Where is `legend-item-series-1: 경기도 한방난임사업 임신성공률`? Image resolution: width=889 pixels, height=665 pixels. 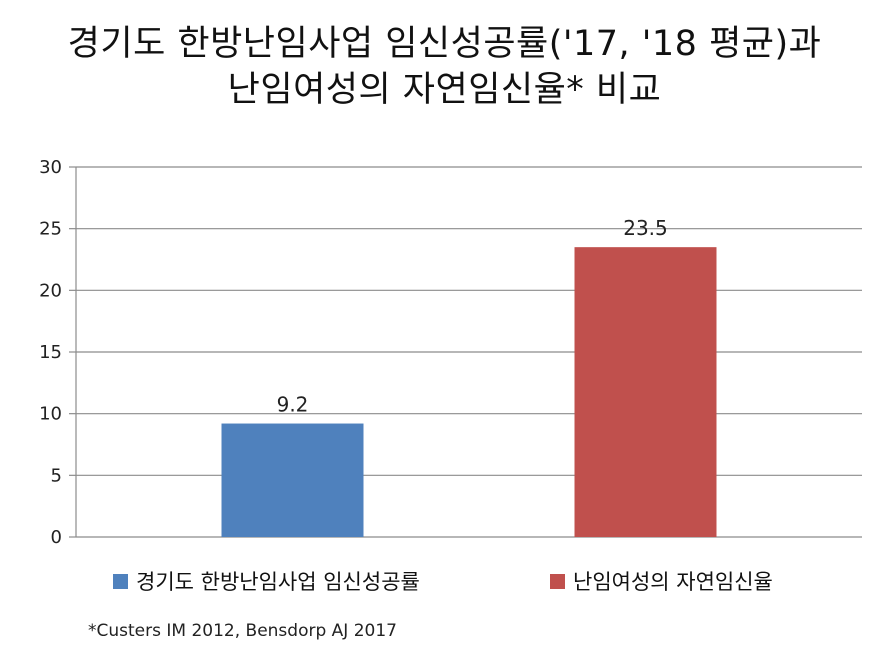 legend-item-series-1: 경기도 한방난임사업 임신성공률 is located at coordinates (266, 581).